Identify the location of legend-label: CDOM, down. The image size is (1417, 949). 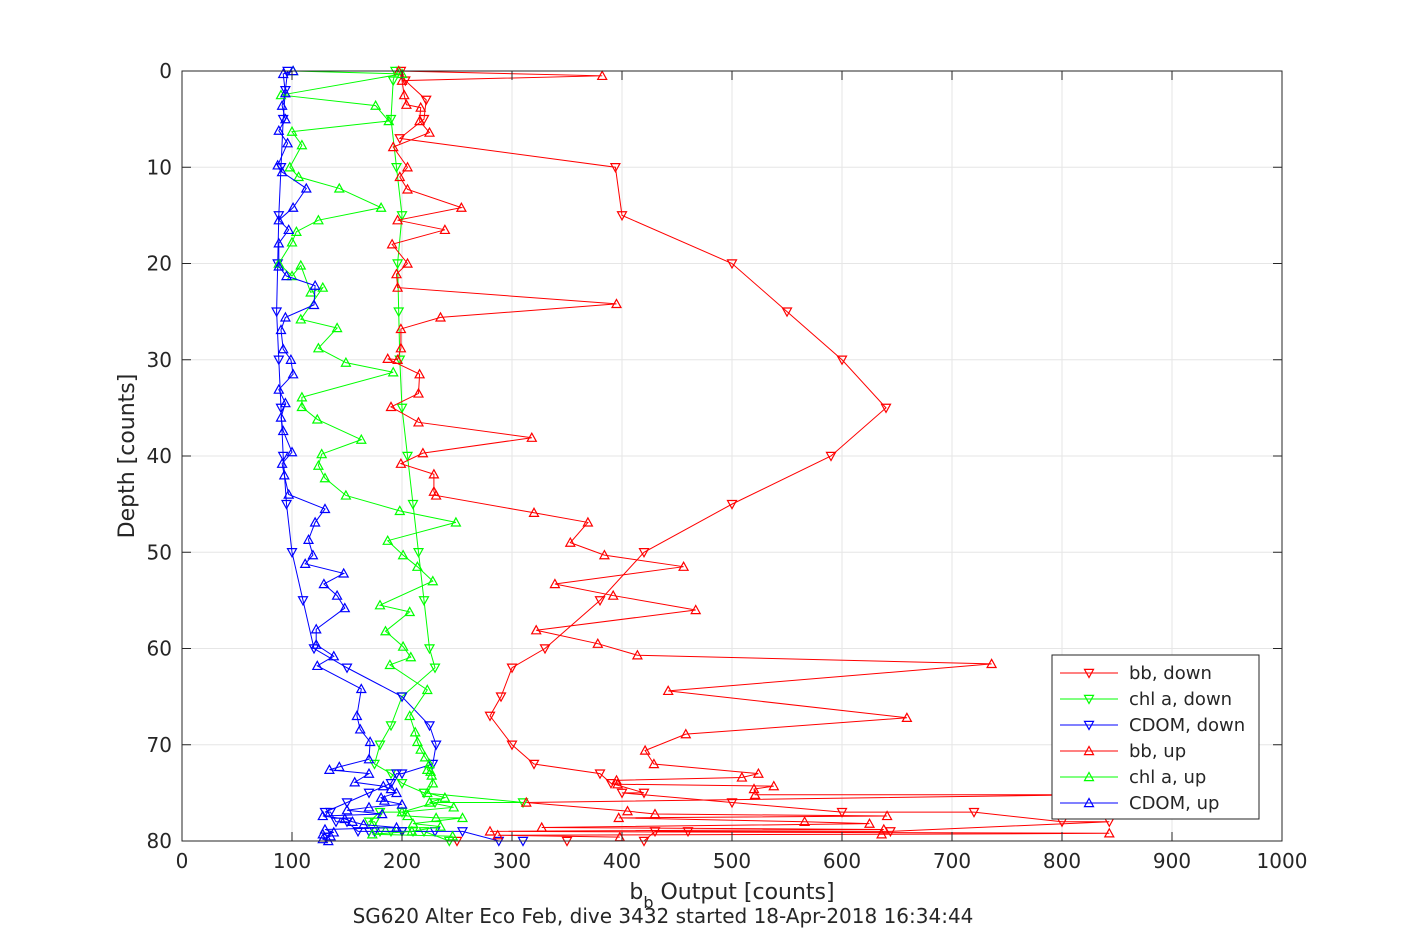
(1187, 725).